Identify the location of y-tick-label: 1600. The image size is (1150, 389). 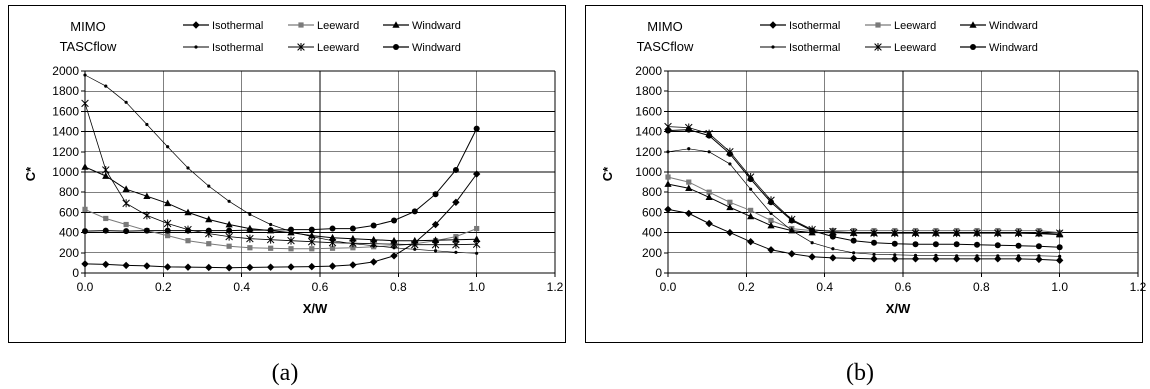
(65, 111).